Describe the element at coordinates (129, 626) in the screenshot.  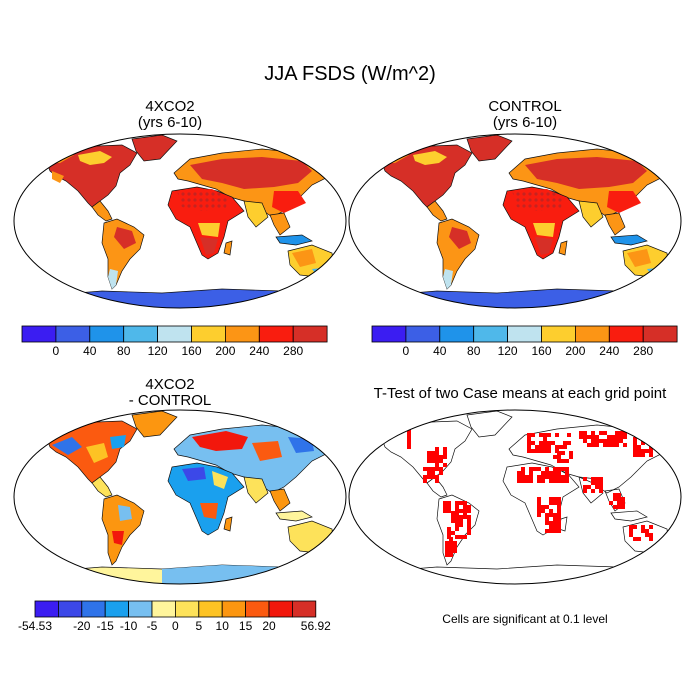
I see `colorbar-tick-label: -10` at that location.